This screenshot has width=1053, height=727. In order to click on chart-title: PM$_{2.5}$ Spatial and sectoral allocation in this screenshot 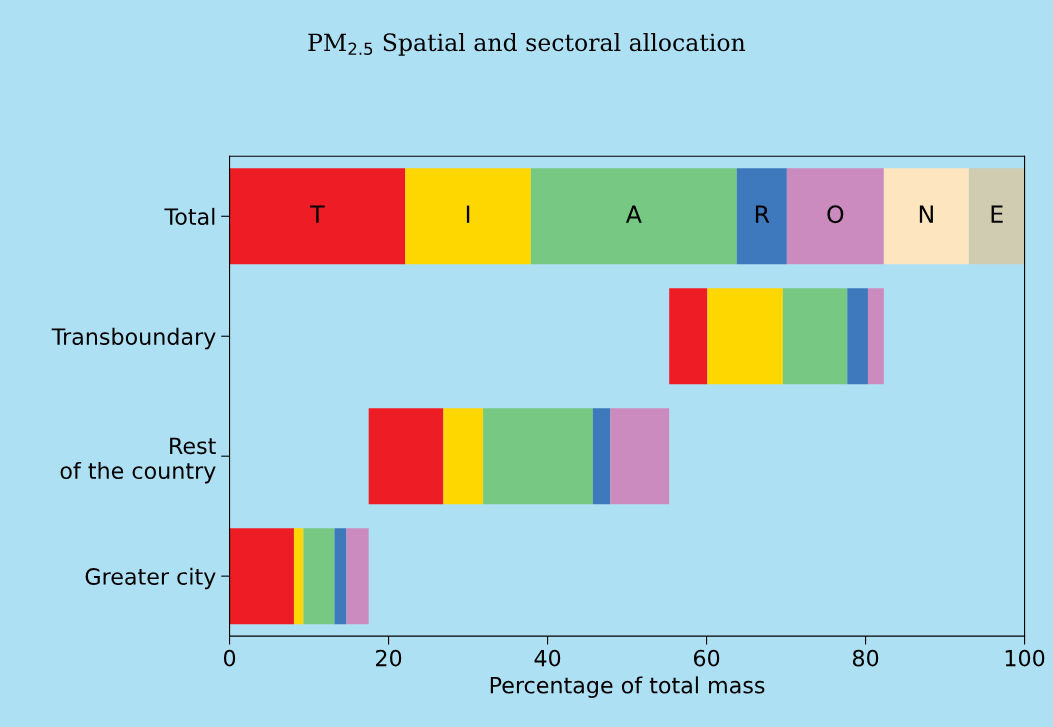, I will do `click(527, 44)`.